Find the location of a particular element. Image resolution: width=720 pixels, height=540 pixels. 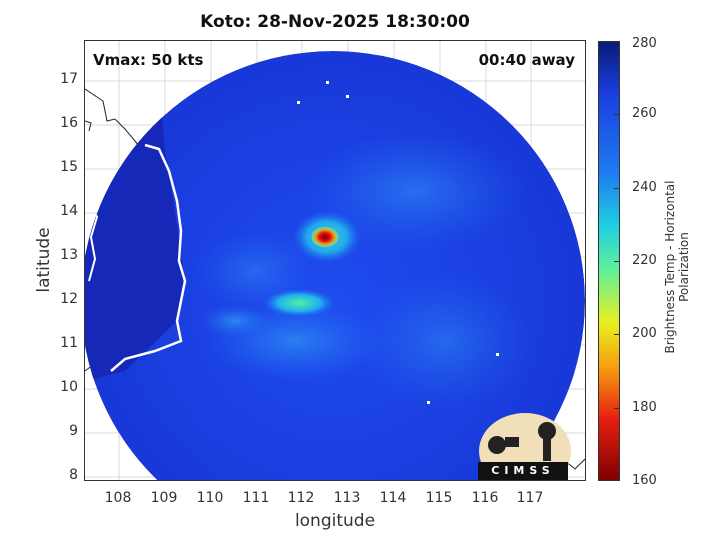

cimss-logo-text: CIMSS is located at coordinates (523, 471).